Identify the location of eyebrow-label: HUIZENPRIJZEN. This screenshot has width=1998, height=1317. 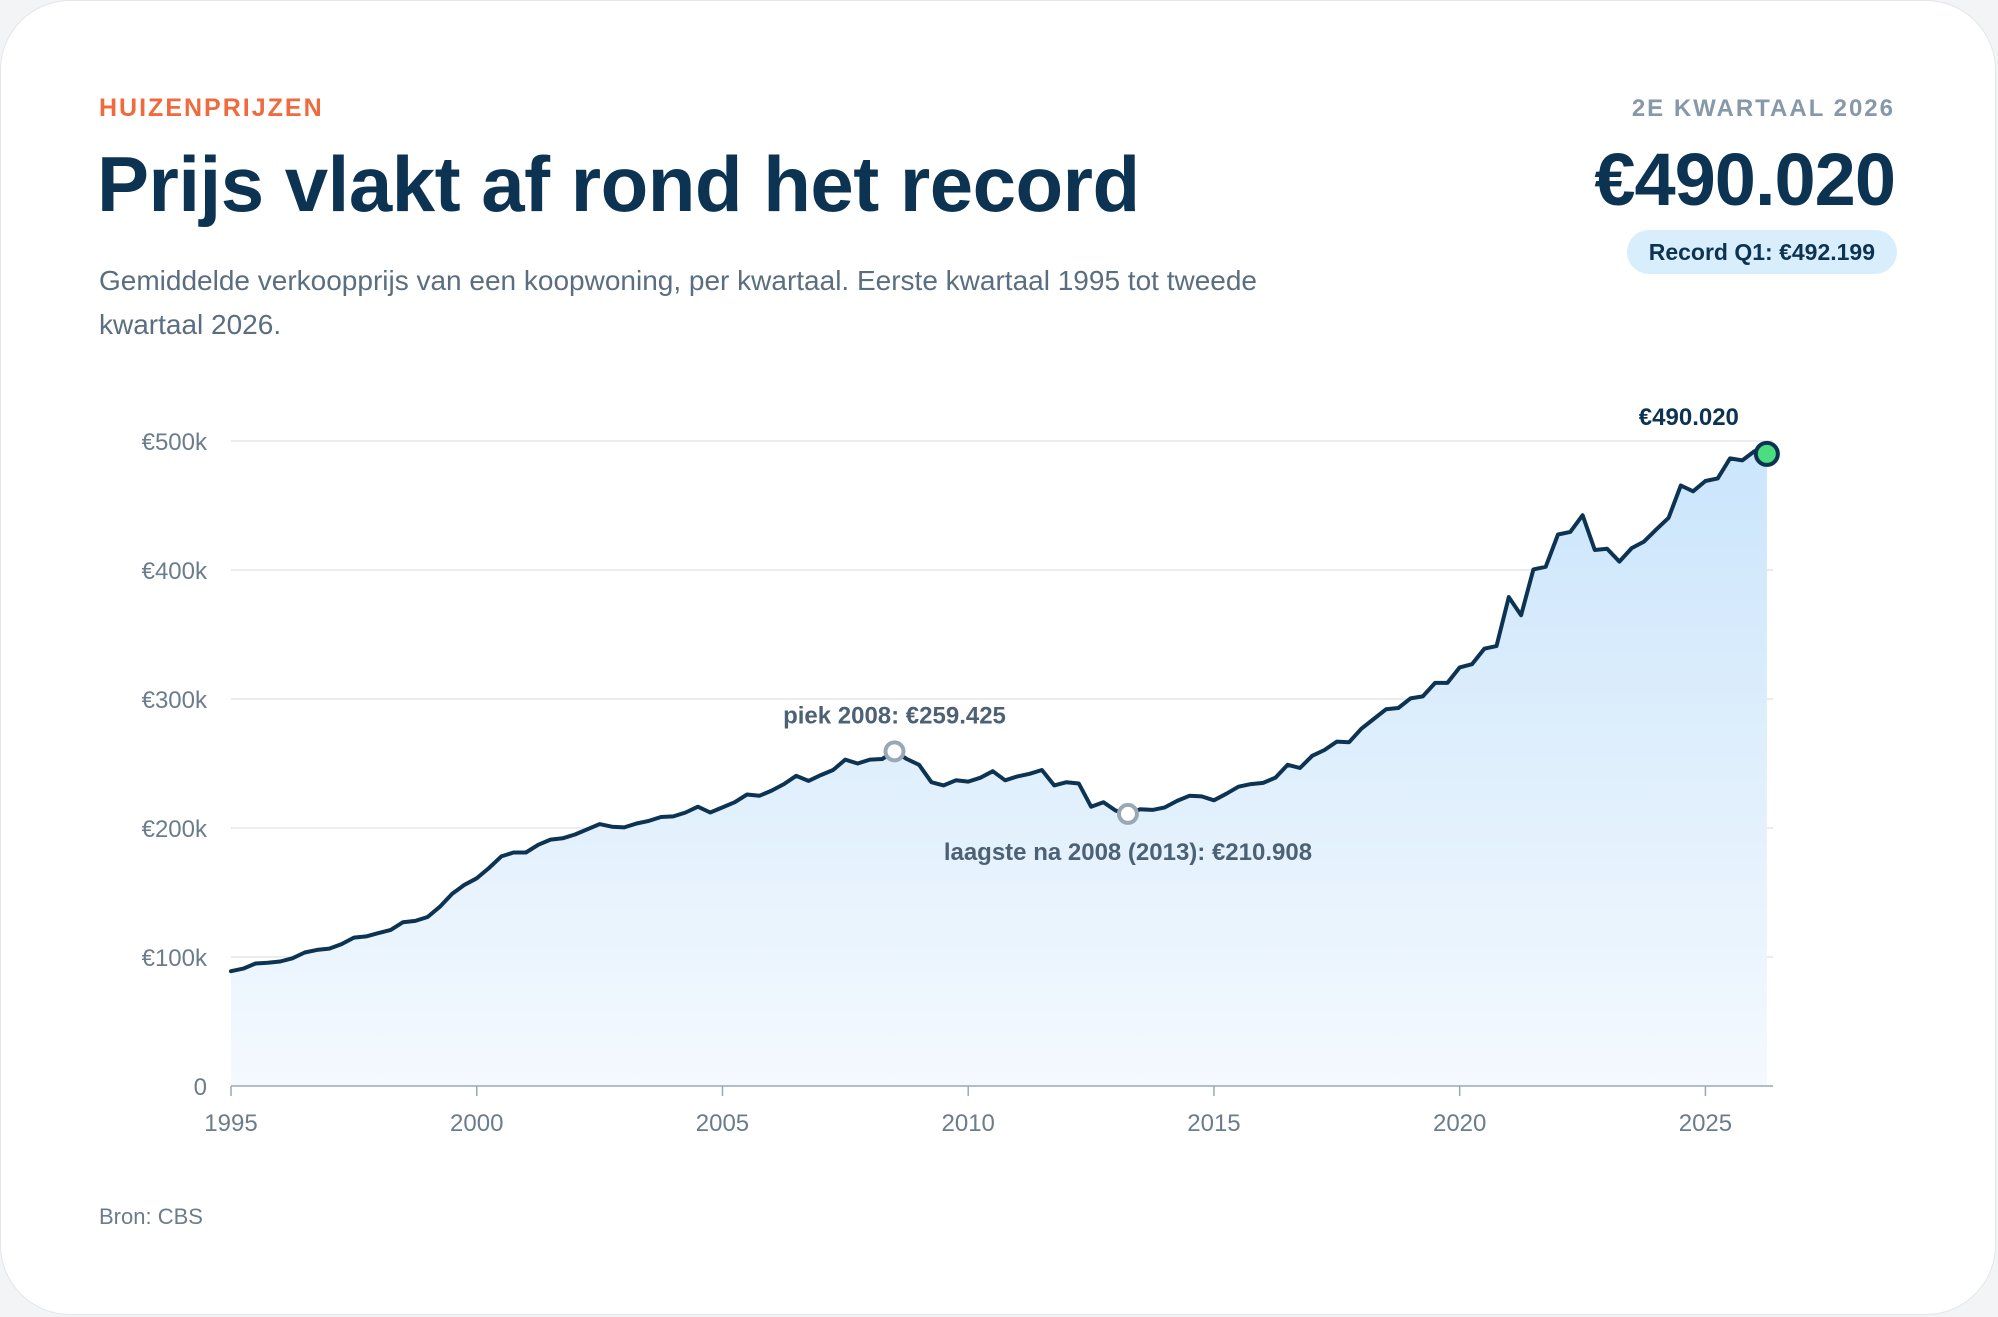
(211, 108).